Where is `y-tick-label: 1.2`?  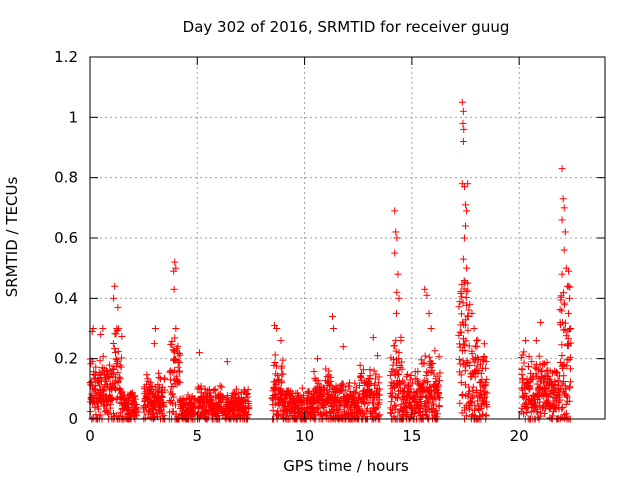 y-tick-label: 1.2 is located at coordinates (66, 57).